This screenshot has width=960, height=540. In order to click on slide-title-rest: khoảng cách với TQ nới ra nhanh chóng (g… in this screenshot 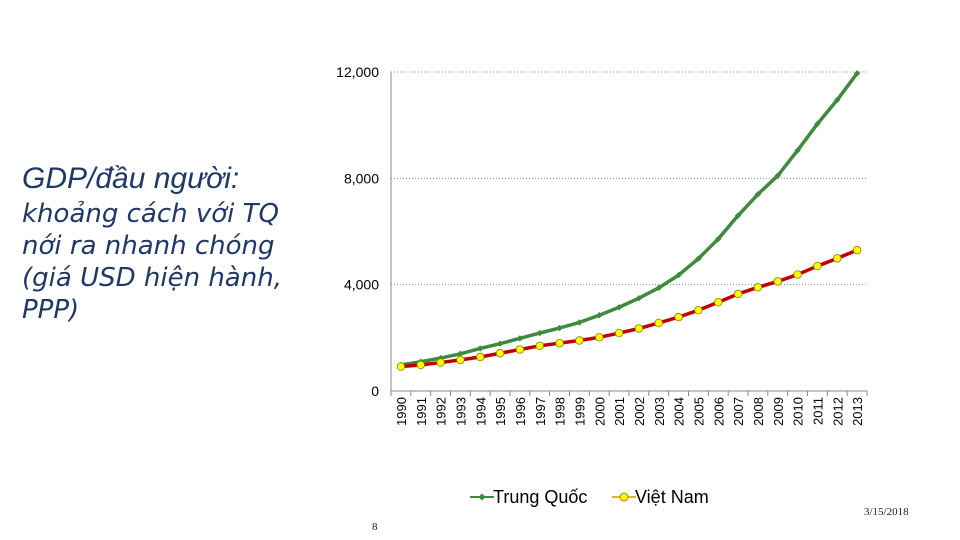, I will do `click(152, 262)`.